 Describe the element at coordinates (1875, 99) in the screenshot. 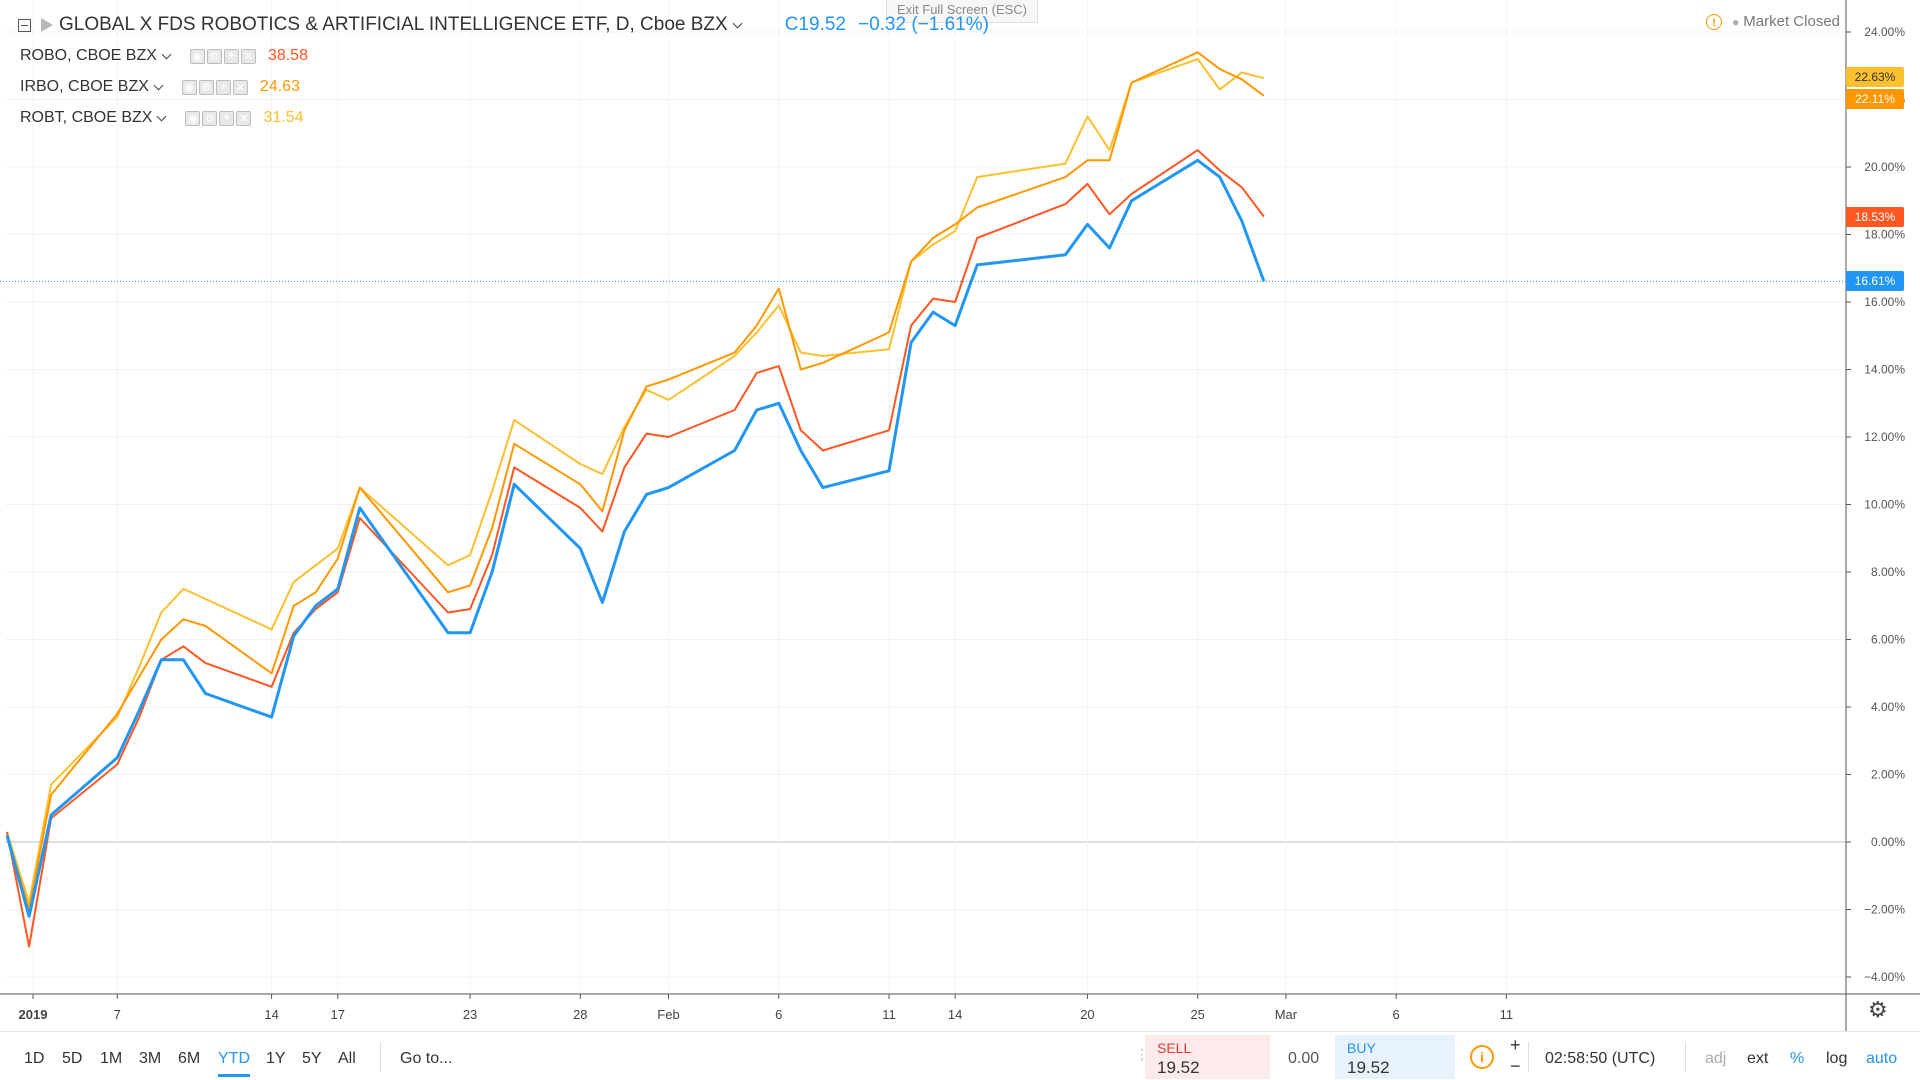

I see `price-tag-irbo: 22.11%` at that location.